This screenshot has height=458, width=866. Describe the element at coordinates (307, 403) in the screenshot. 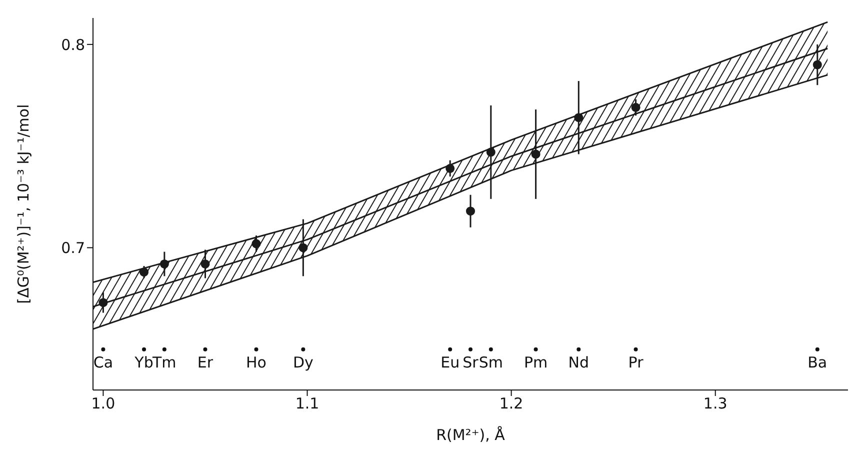

I see `x-tick-label: 1.1` at that location.